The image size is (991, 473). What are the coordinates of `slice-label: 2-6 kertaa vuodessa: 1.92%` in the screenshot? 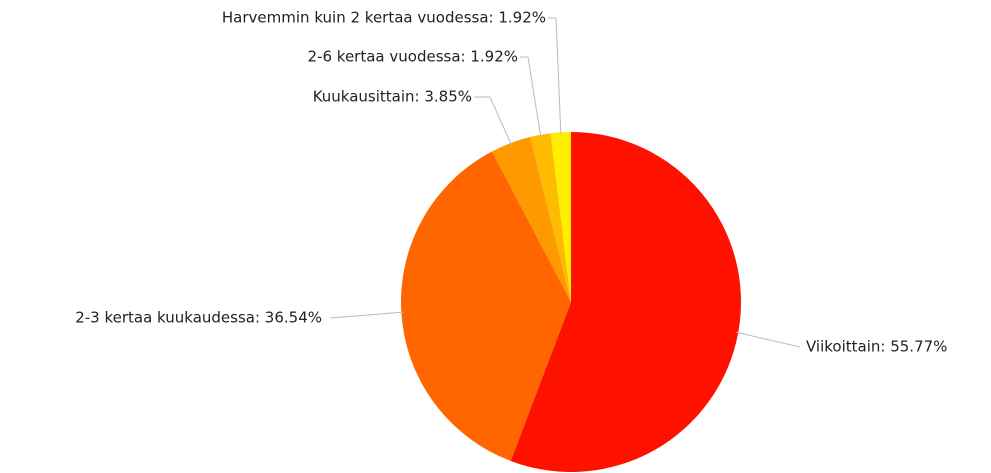 It's located at (413, 57).